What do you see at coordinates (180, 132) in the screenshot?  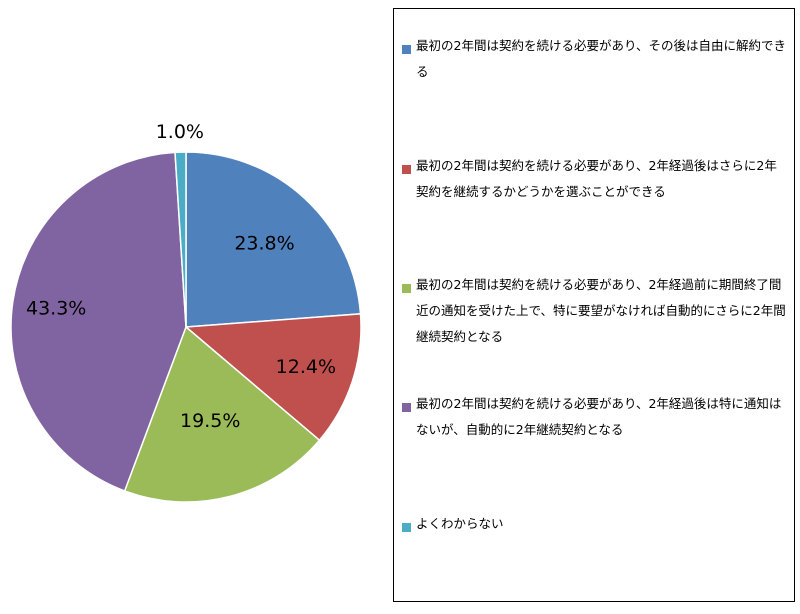 I see `pie-slice-label-5: 1.0%` at bounding box center [180, 132].